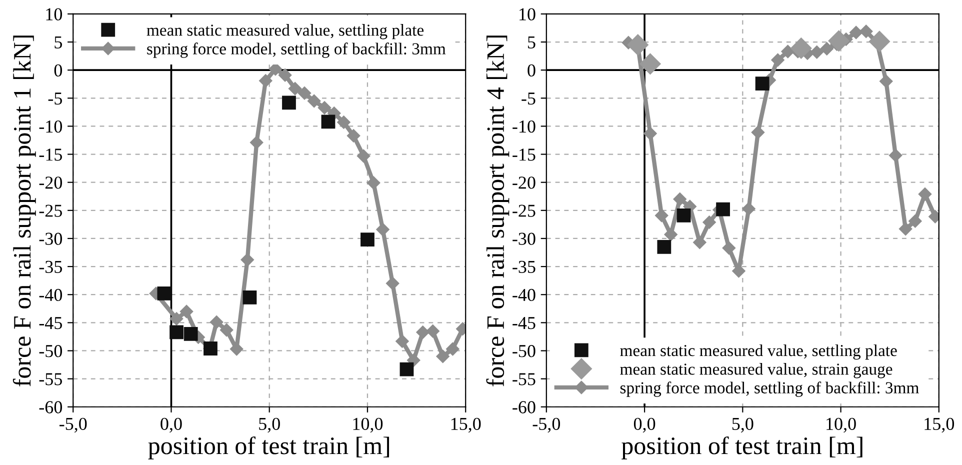 The image size is (962, 465). I want to click on legend-label: mean static measured value, strain gauge, so click(756, 370).